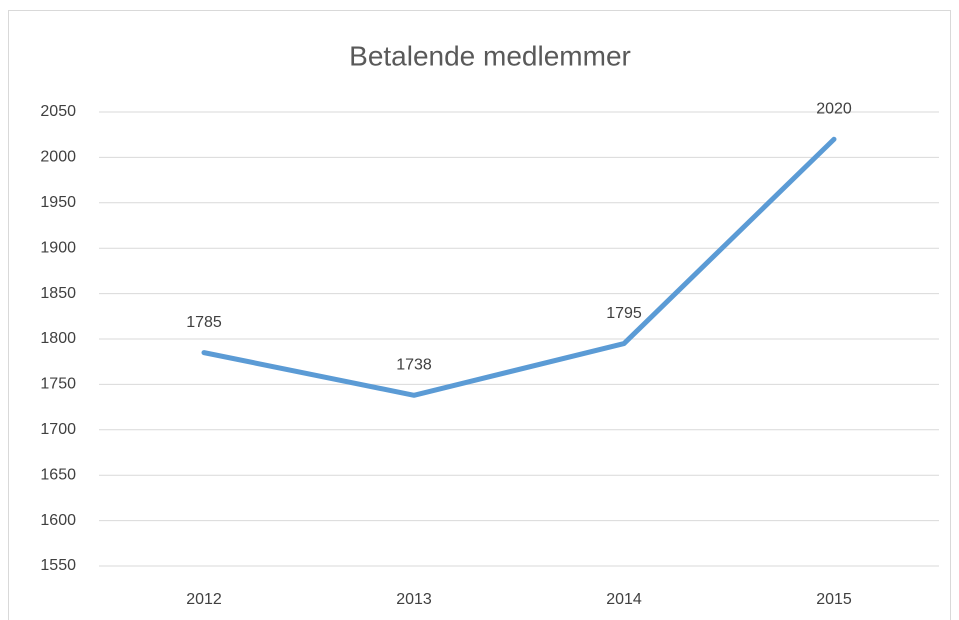 The height and width of the screenshot is (620, 959). I want to click on y-tick-label: 2050, so click(58, 111).